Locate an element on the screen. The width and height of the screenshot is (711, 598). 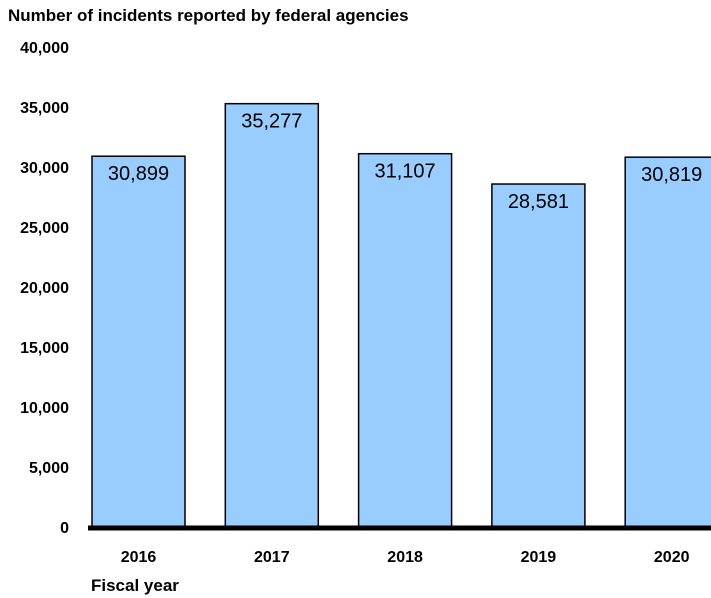
bar-2018 is located at coordinates (405, 340).